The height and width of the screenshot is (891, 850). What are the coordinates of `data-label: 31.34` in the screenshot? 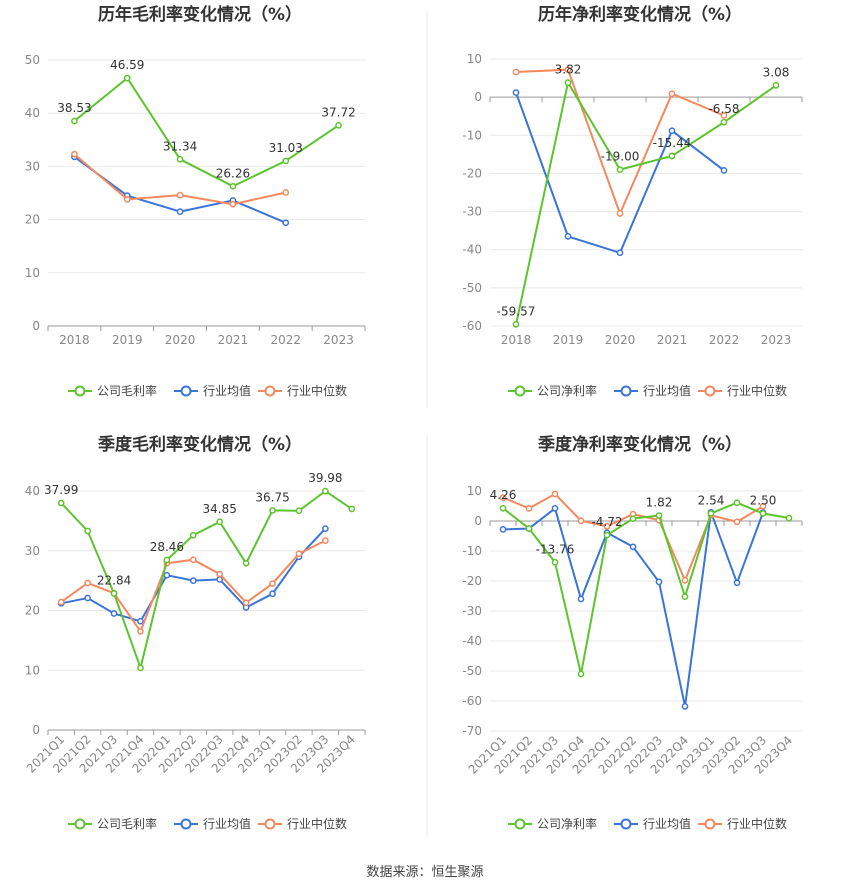 It's located at (180, 146).